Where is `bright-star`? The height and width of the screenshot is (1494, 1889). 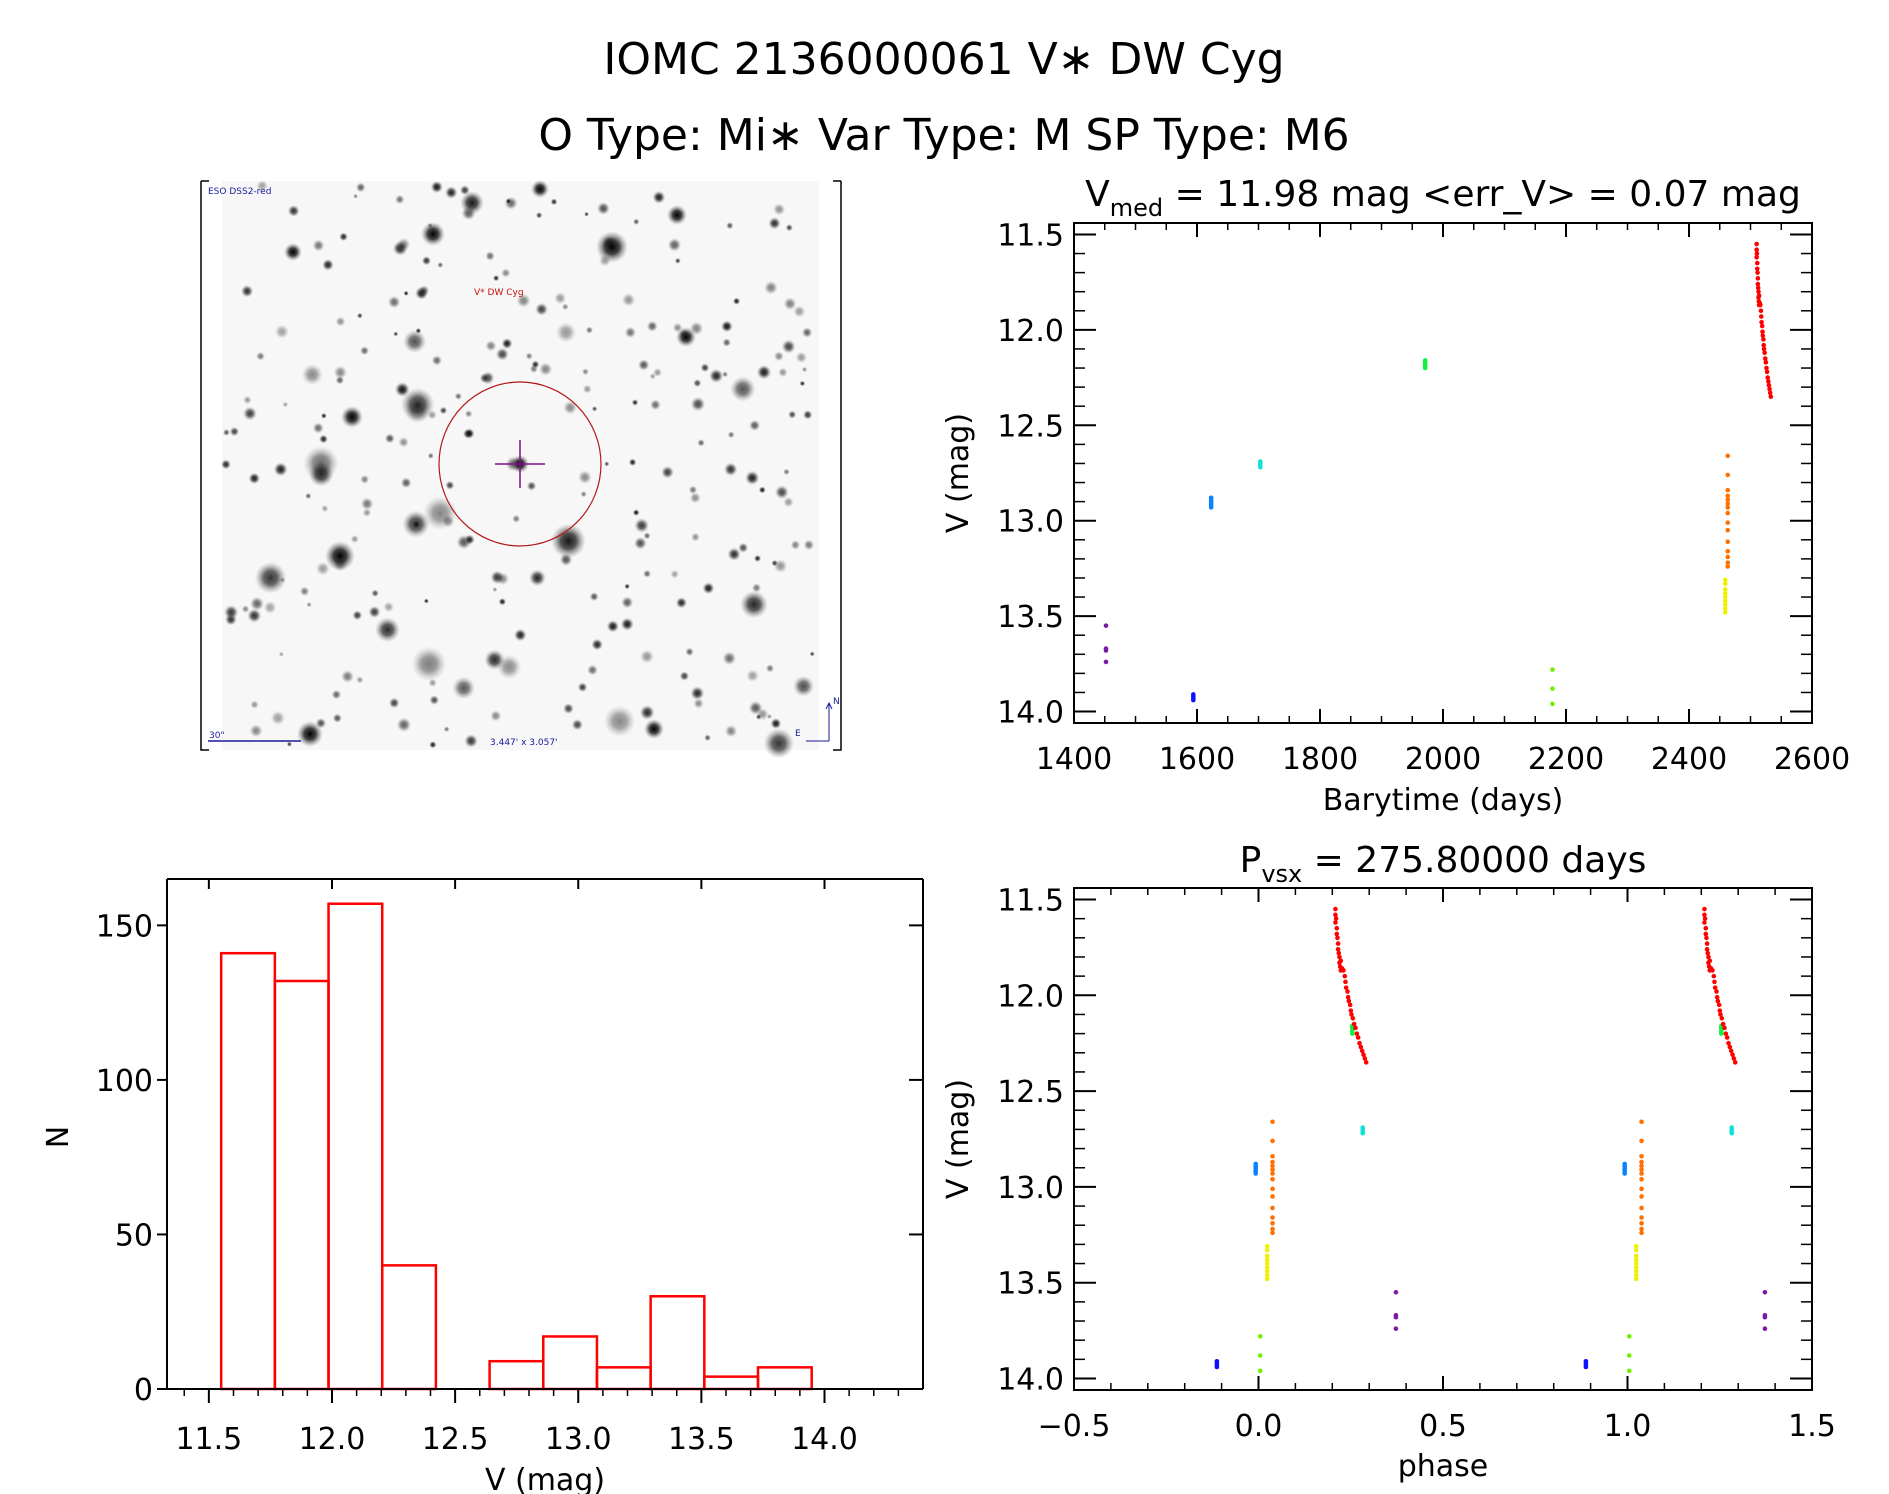
bright-star is located at coordinates (340, 556).